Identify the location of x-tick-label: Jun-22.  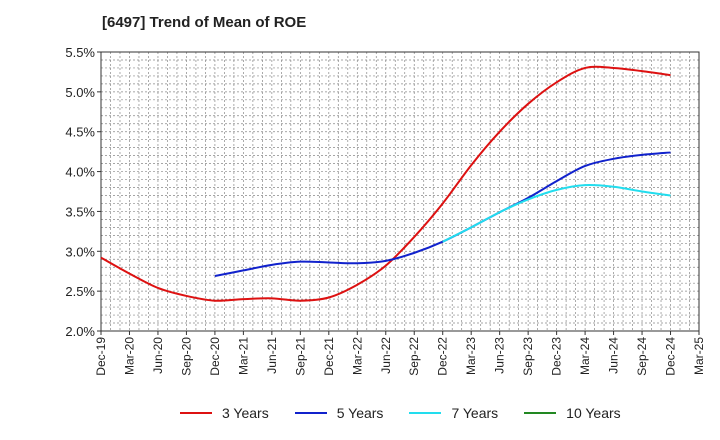
(386, 355).